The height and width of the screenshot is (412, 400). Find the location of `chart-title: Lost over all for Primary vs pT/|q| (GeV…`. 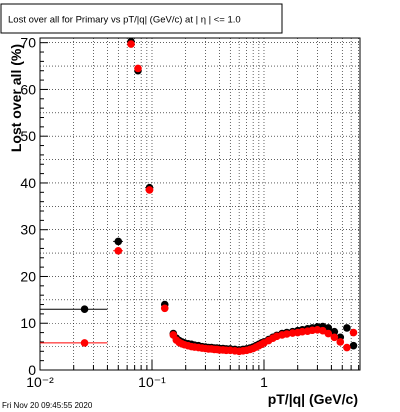

chart-title: Lost over all for Primary vs pT/|q| (GeV… is located at coordinates (124, 20).